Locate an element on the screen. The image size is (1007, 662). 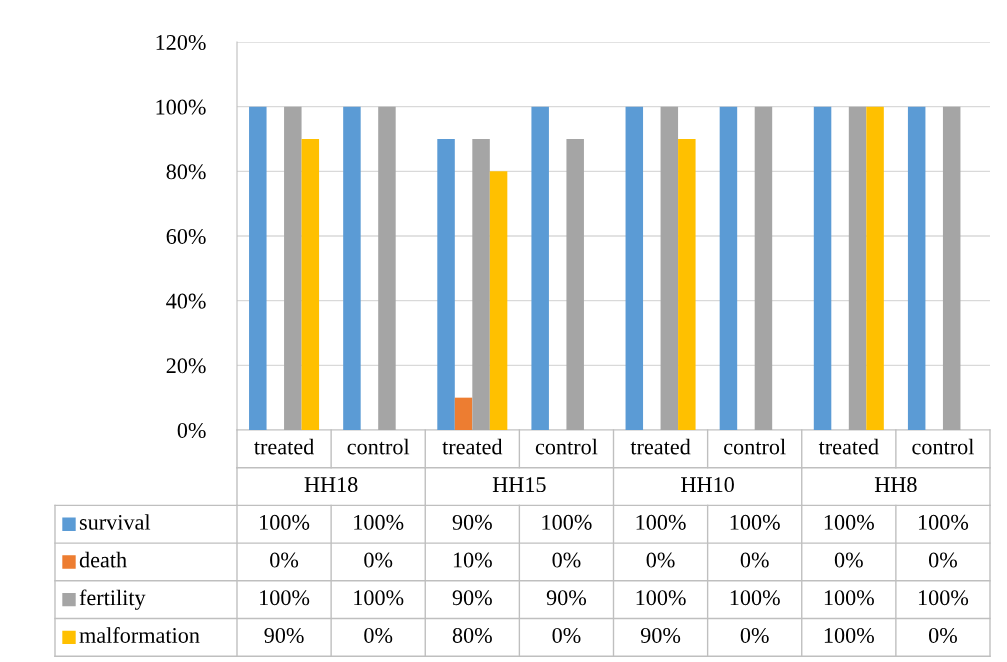
y-tick-label: 100% is located at coordinates (181, 107).